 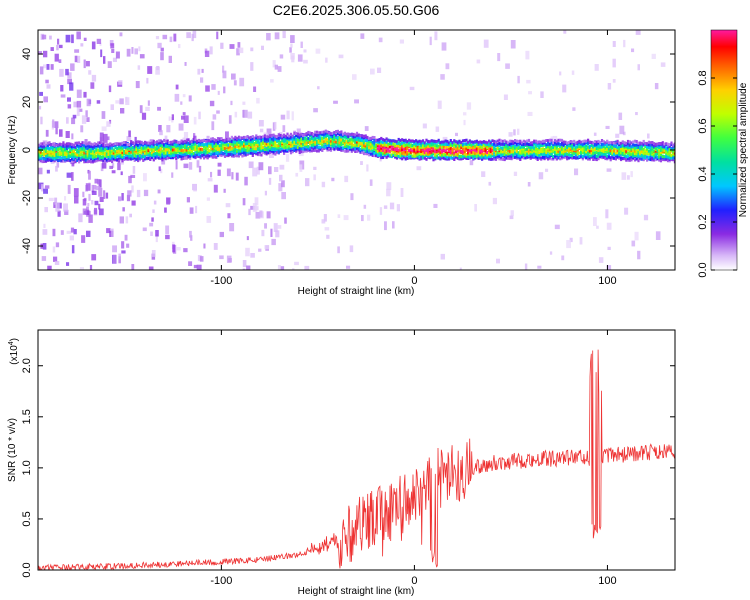 What do you see at coordinates (12, 150) in the screenshot?
I see `spectrogram-ylabel: Frequency (Hz)` at bounding box center [12, 150].